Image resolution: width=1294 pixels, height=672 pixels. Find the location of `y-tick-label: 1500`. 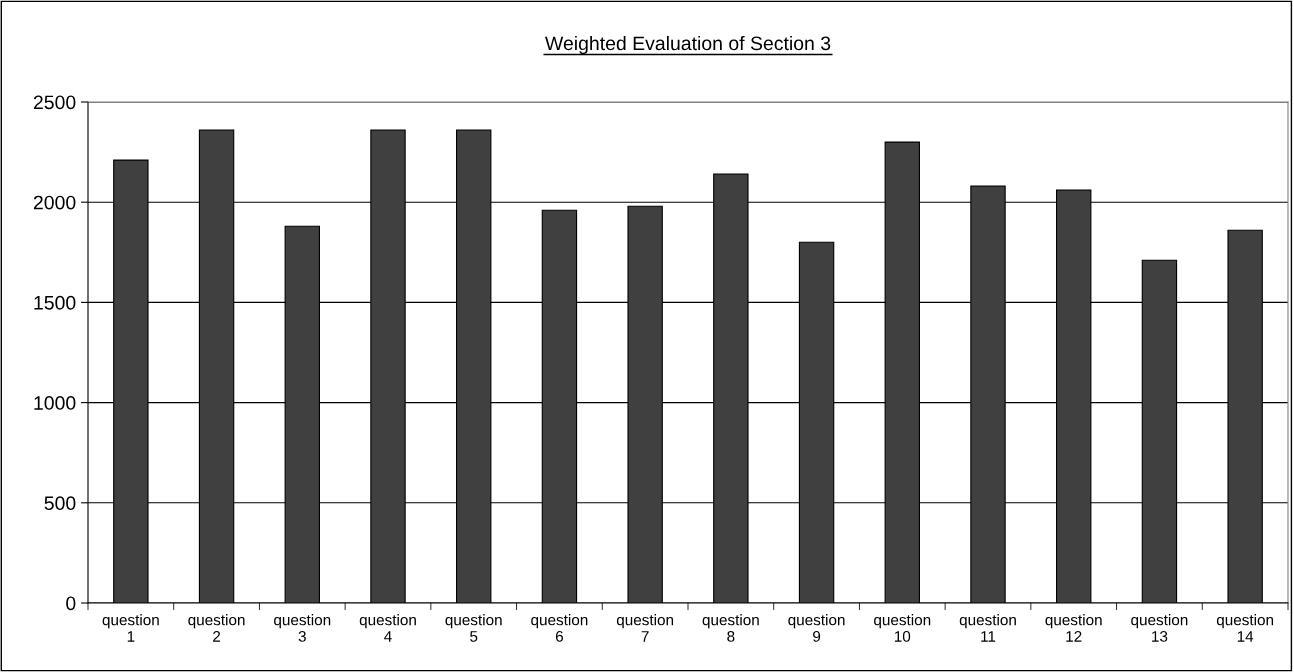

y-tick-label: 1500 is located at coordinates (55, 302).